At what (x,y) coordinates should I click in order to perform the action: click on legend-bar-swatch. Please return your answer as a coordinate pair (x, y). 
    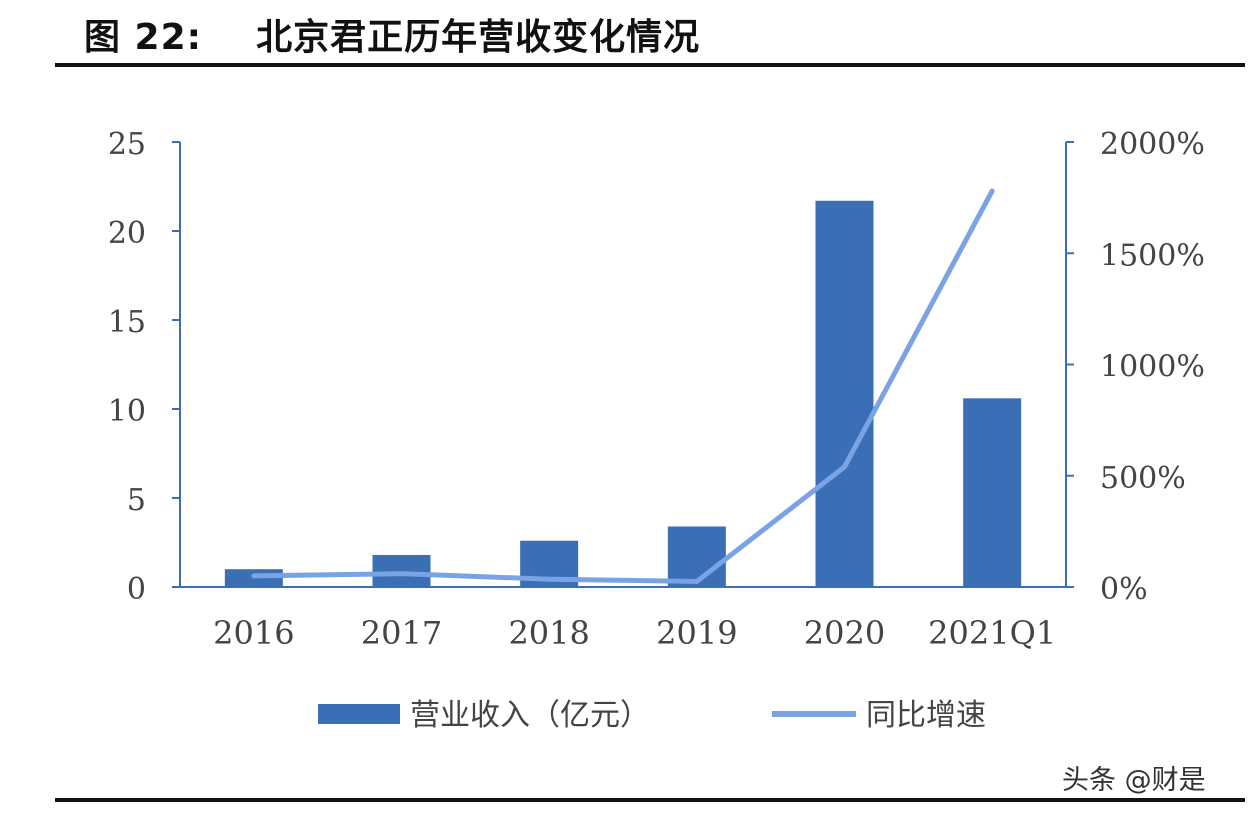
    Looking at the image, I should click on (359, 714).